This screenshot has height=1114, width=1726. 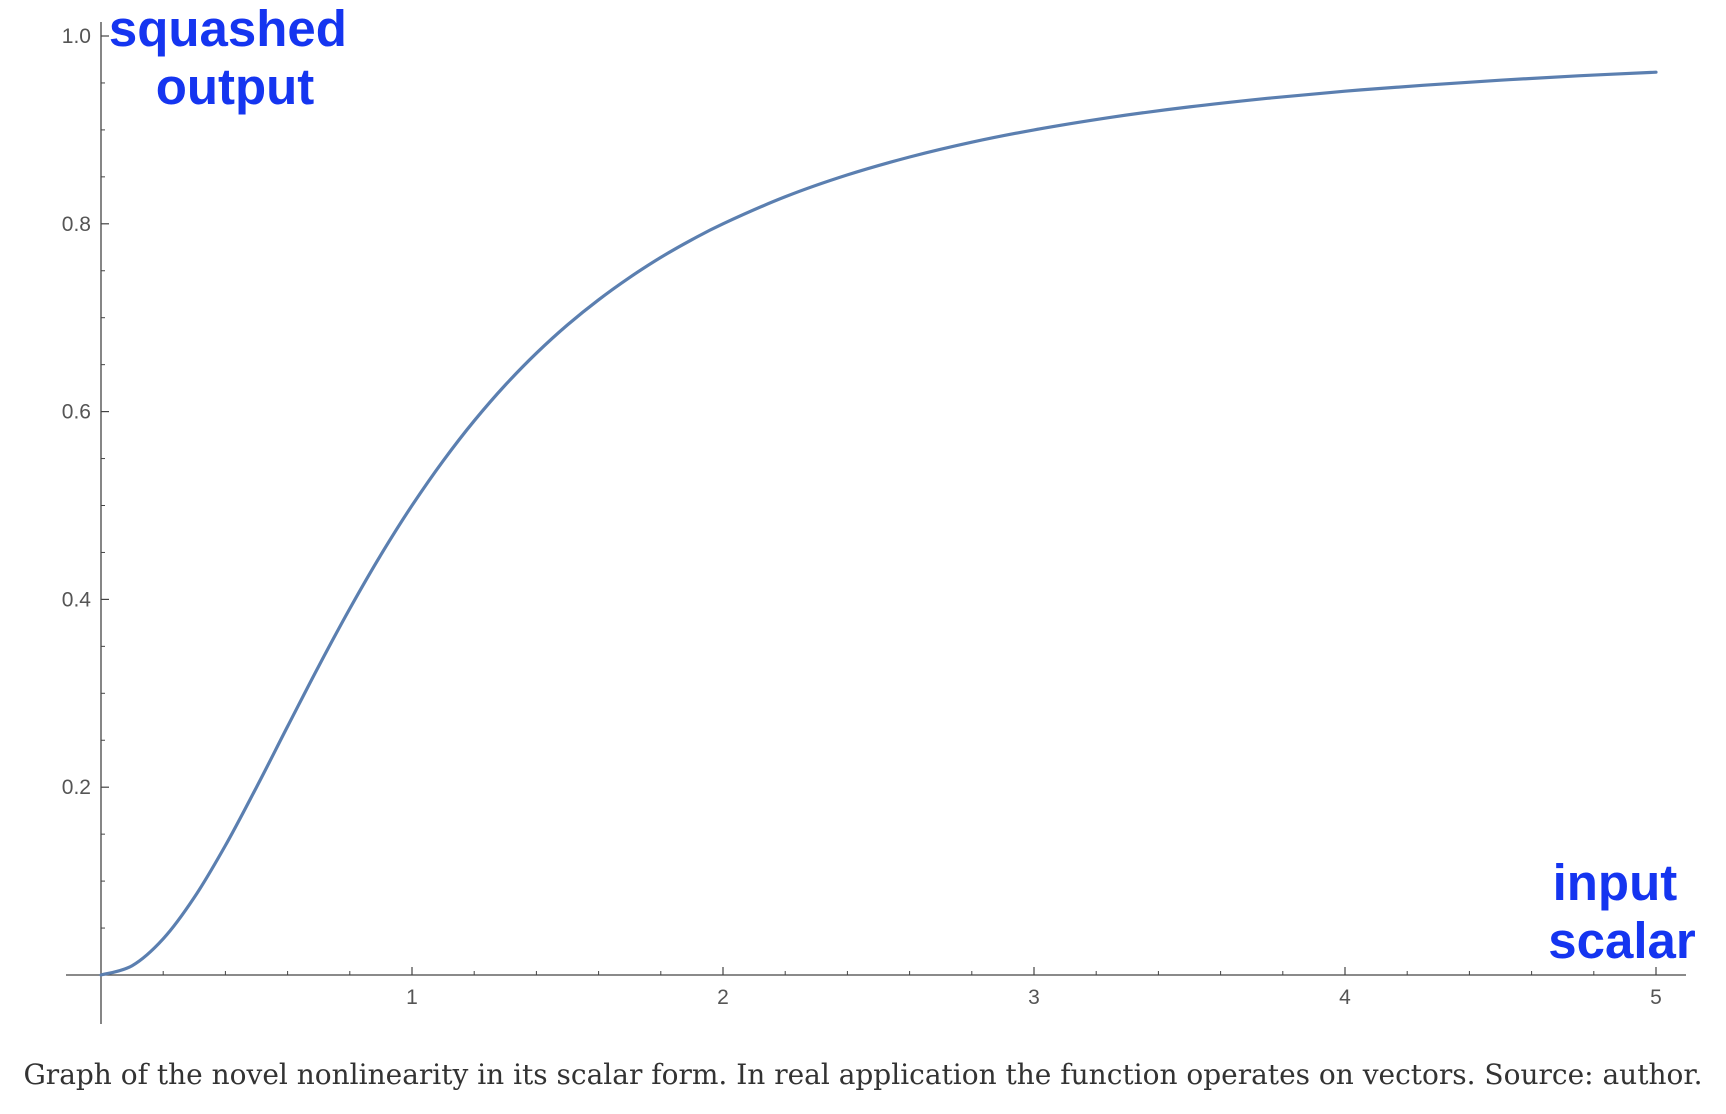 I want to click on y-axis-label: squashed output, so click(x=235, y=57).